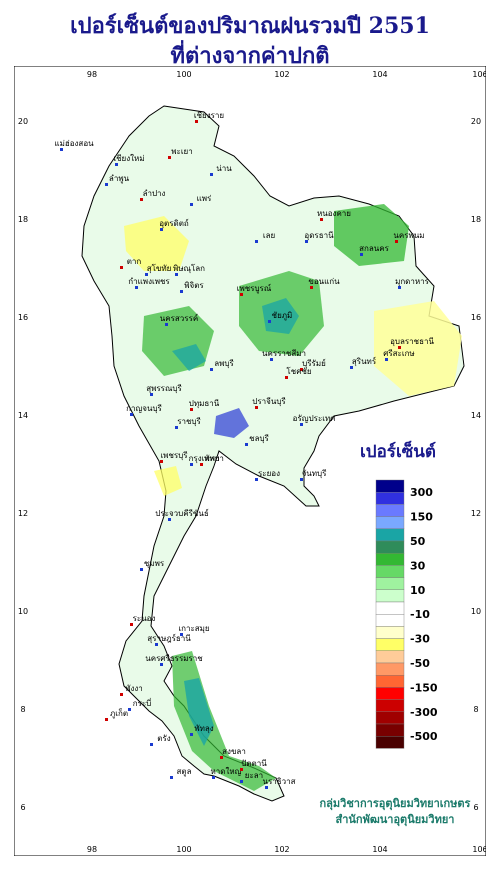 This screenshot has width=500, height=871. Describe the element at coordinates (418, 541) in the screenshot. I see `legend-label: 50` at that location.